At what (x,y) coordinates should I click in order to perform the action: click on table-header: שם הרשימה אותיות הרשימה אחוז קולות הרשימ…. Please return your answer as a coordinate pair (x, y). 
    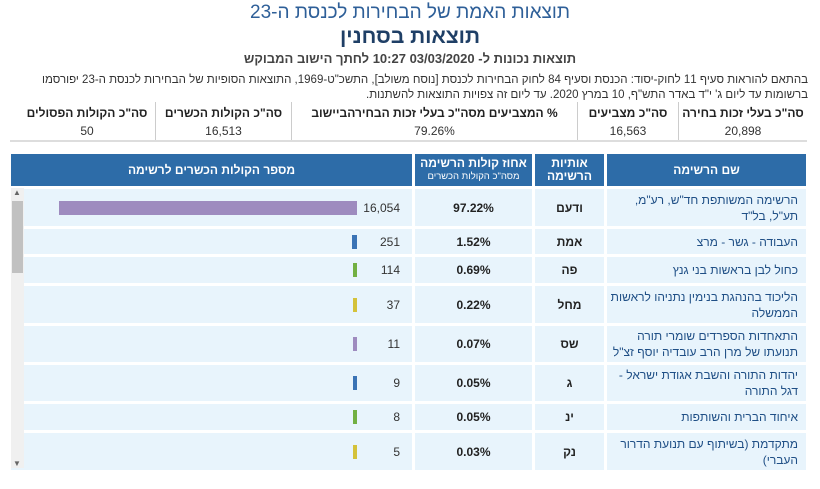
    Looking at the image, I should click on (408, 170).